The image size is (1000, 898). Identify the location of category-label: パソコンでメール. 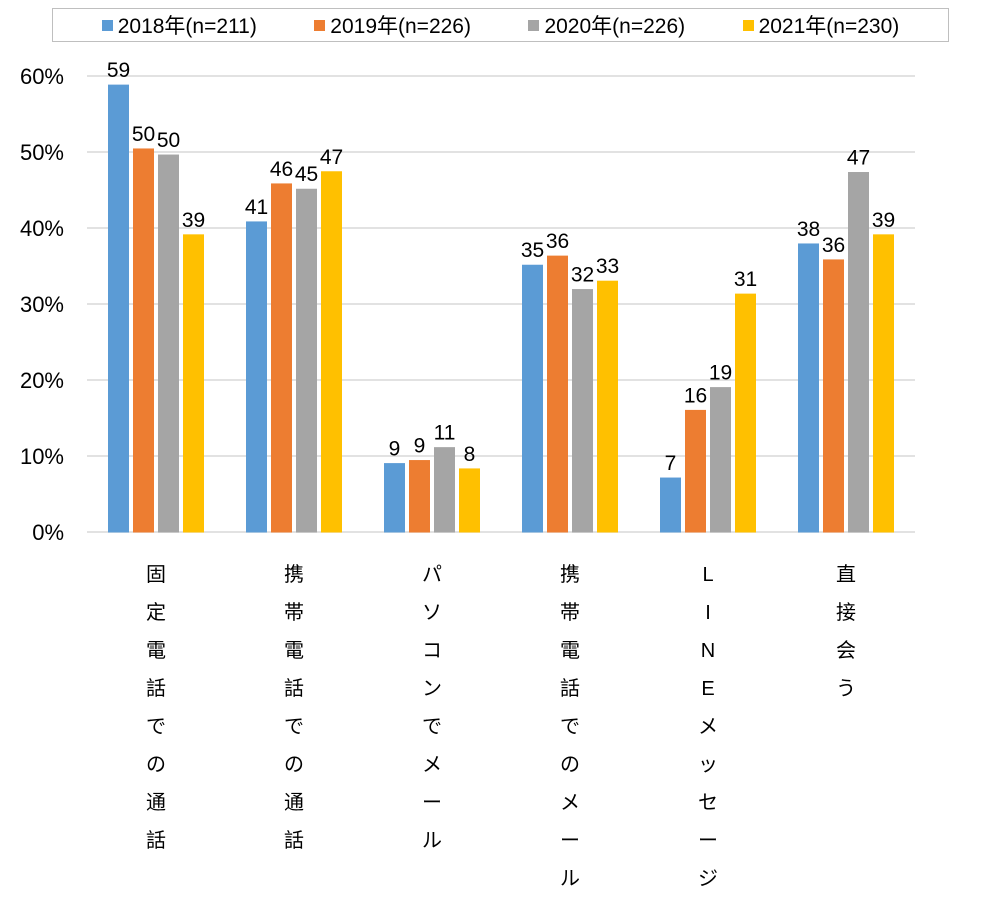
(432, 708).